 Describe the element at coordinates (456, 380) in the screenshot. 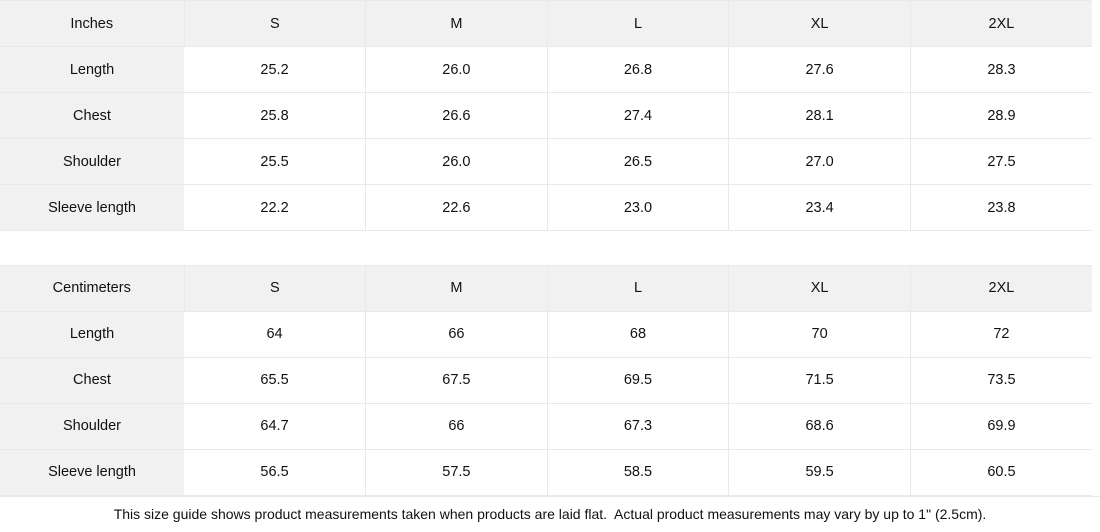

I see `cell-chest-m: 67.5` at that location.